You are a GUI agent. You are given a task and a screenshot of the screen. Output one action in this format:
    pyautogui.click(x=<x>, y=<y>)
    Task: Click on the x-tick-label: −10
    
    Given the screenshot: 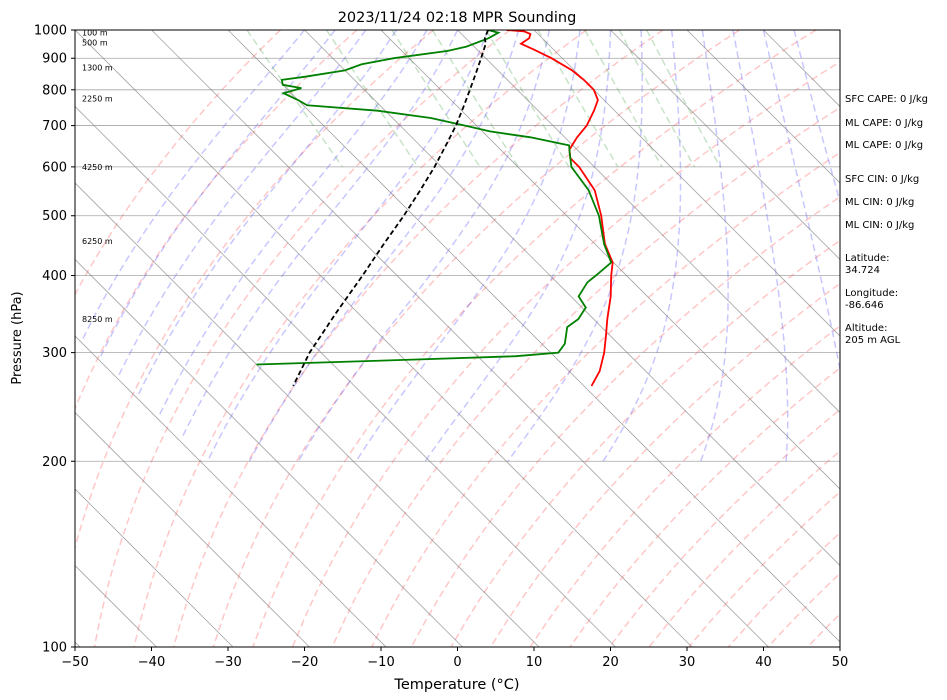 What is the action you would take?
    pyautogui.click(x=380, y=662)
    